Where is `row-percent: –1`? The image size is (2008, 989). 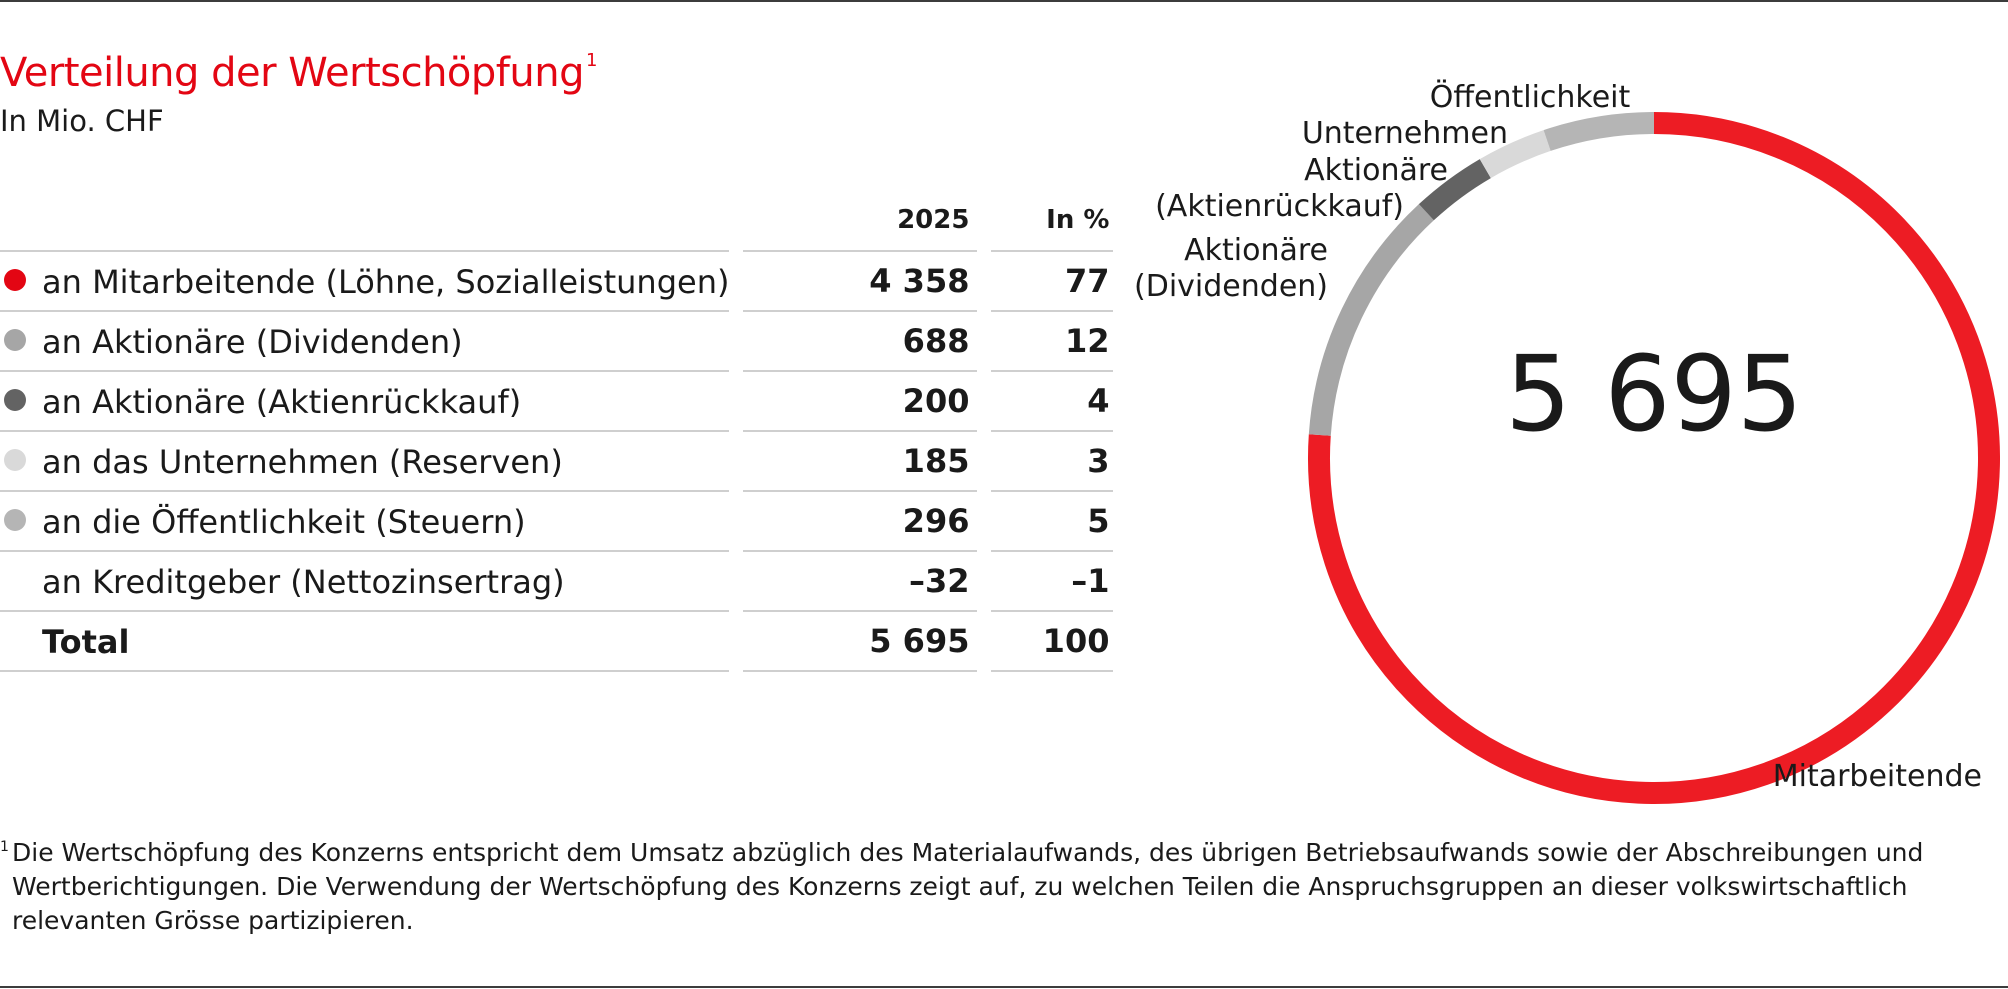 row-percent: –1 is located at coordinates (1052, 580).